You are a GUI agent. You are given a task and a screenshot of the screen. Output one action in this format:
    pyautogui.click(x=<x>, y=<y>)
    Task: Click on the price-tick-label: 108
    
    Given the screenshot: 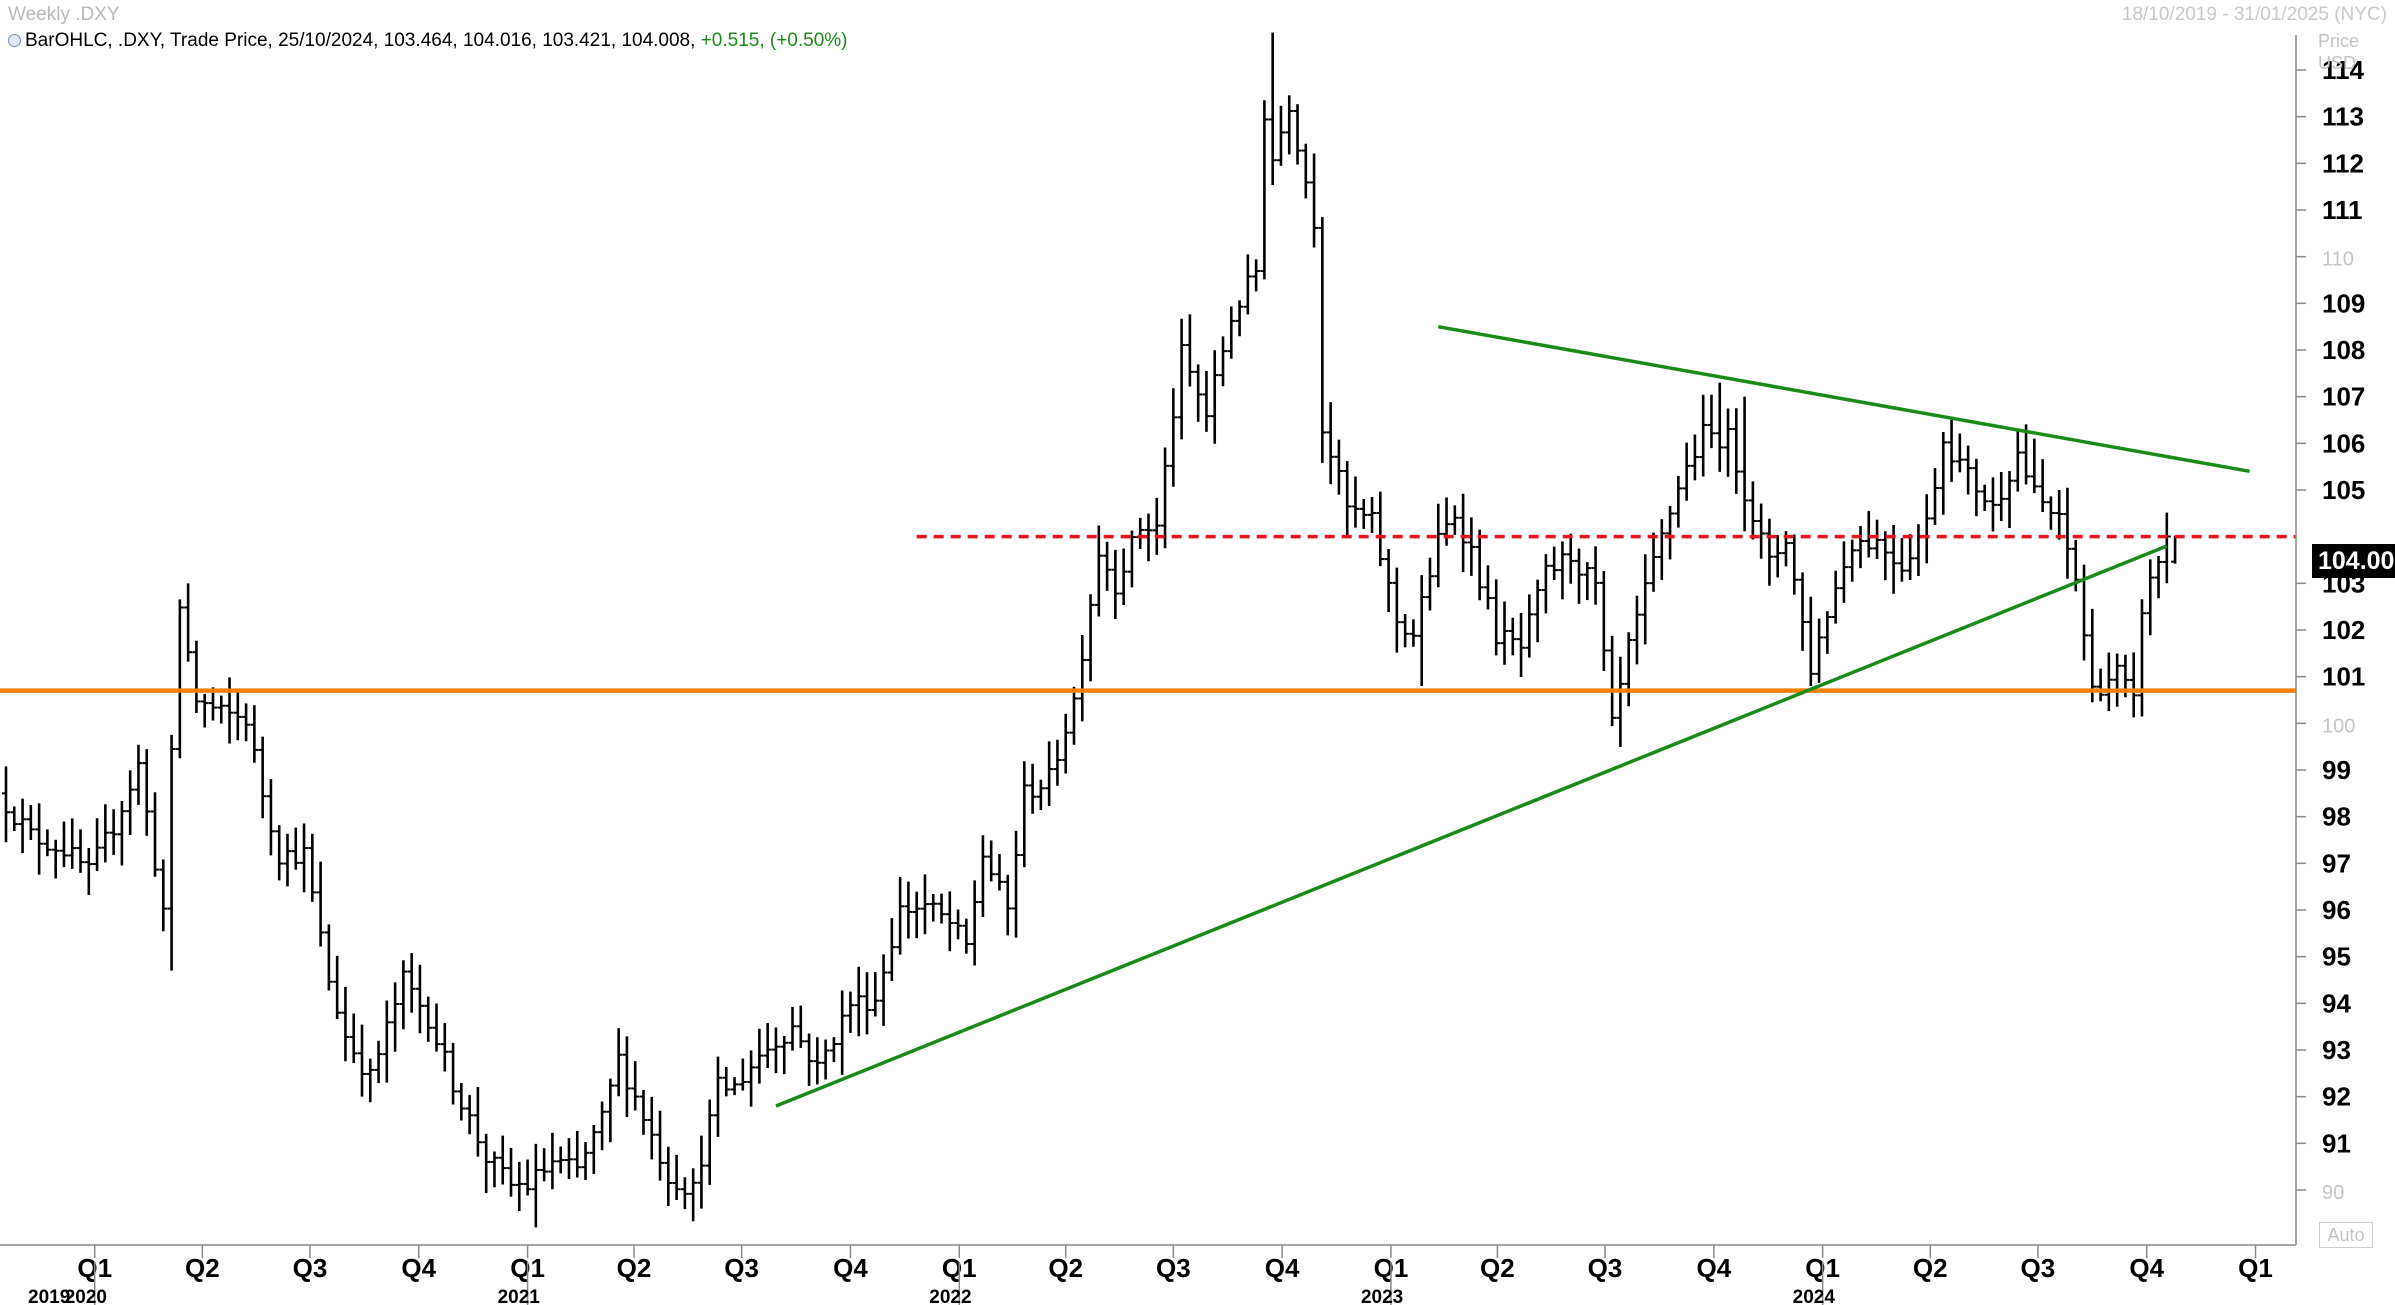 What is the action you would take?
    pyautogui.click(x=2343, y=350)
    